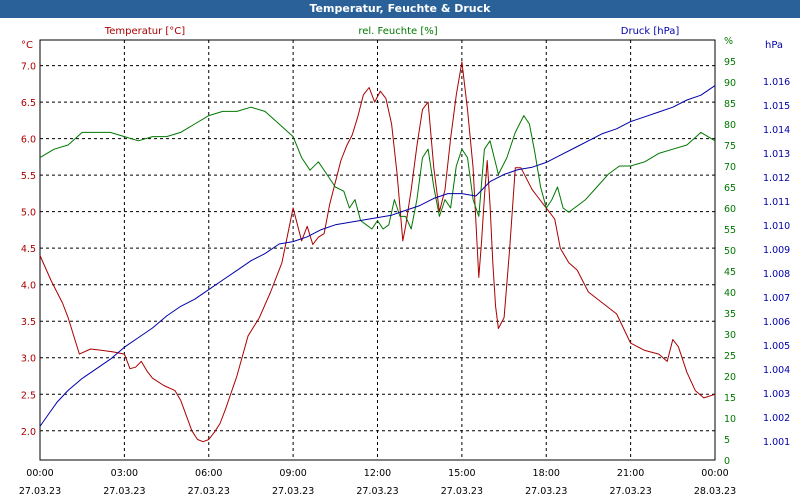 The height and width of the screenshot is (500, 800). I want to click on pressure-tick-label: 1.013, so click(776, 154).